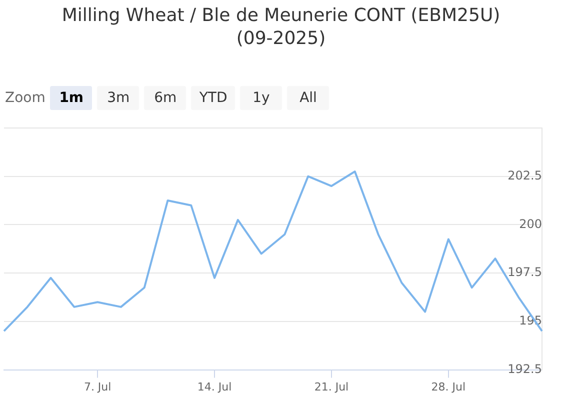 The width and height of the screenshot is (562, 399). What do you see at coordinates (25, 98) in the screenshot?
I see `text: Zoom` at bounding box center [25, 98].